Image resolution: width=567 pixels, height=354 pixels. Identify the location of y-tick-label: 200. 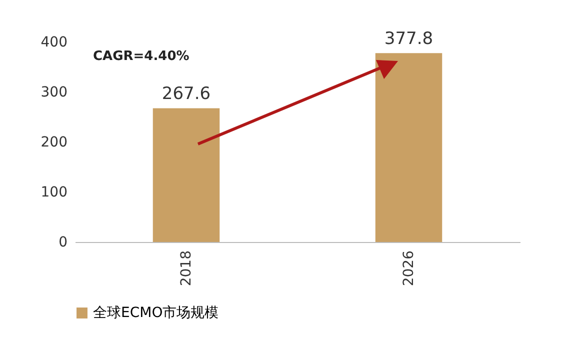
(54, 142).